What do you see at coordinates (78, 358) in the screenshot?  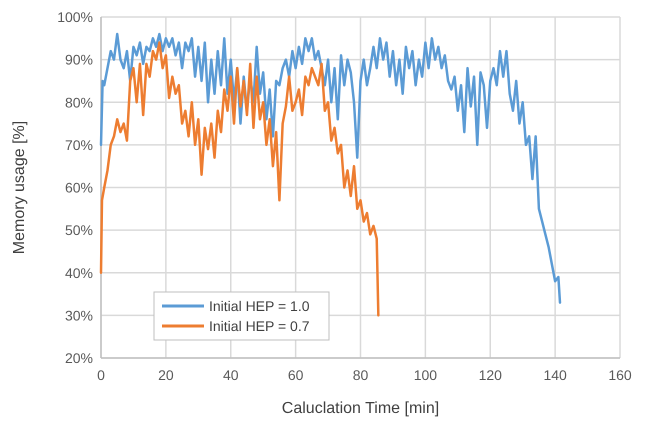 I see `y-tick-label: 20%` at bounding box center [78, 358].